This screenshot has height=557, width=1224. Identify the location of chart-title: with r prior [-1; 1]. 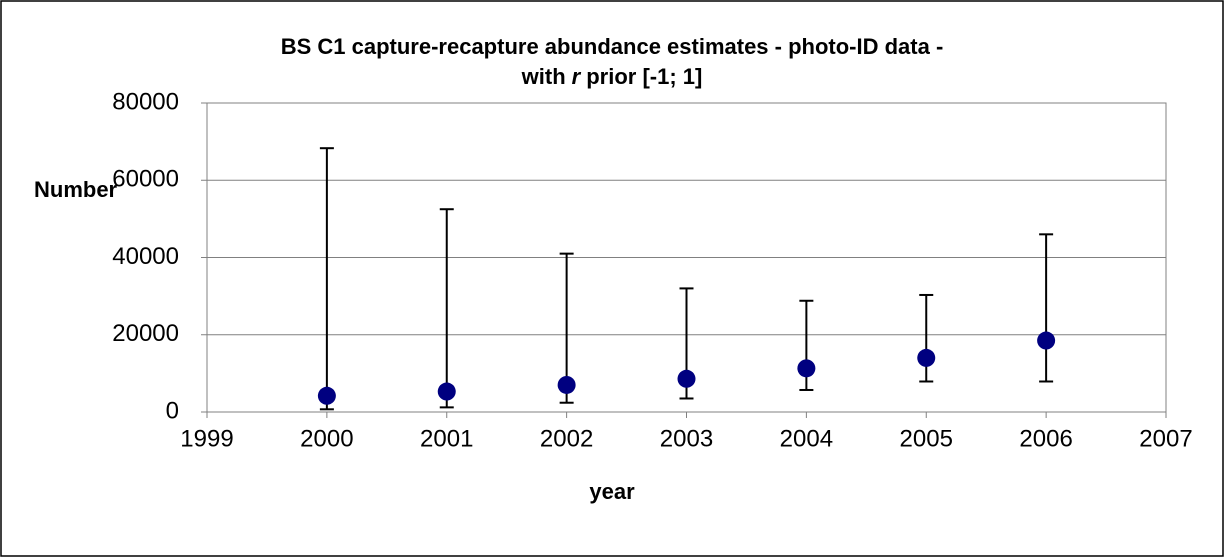
(612, 76).